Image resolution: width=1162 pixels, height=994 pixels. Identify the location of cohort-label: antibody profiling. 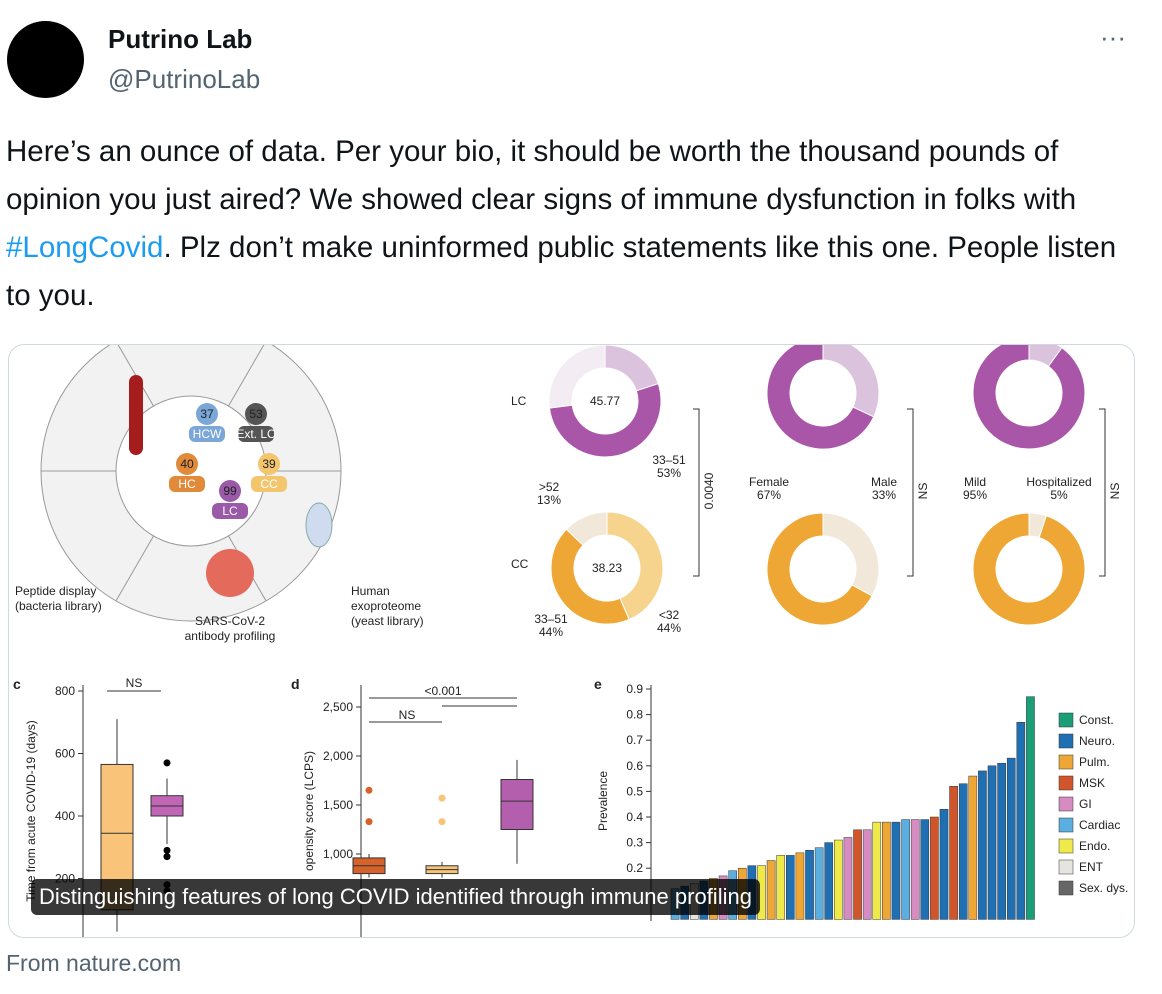
(230, 636).